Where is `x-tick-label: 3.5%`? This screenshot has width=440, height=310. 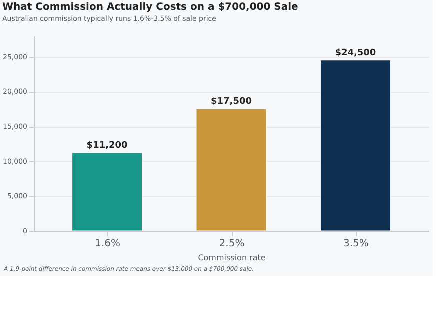 x-tick-label: 3.5% is located at coordinates (356, 244).